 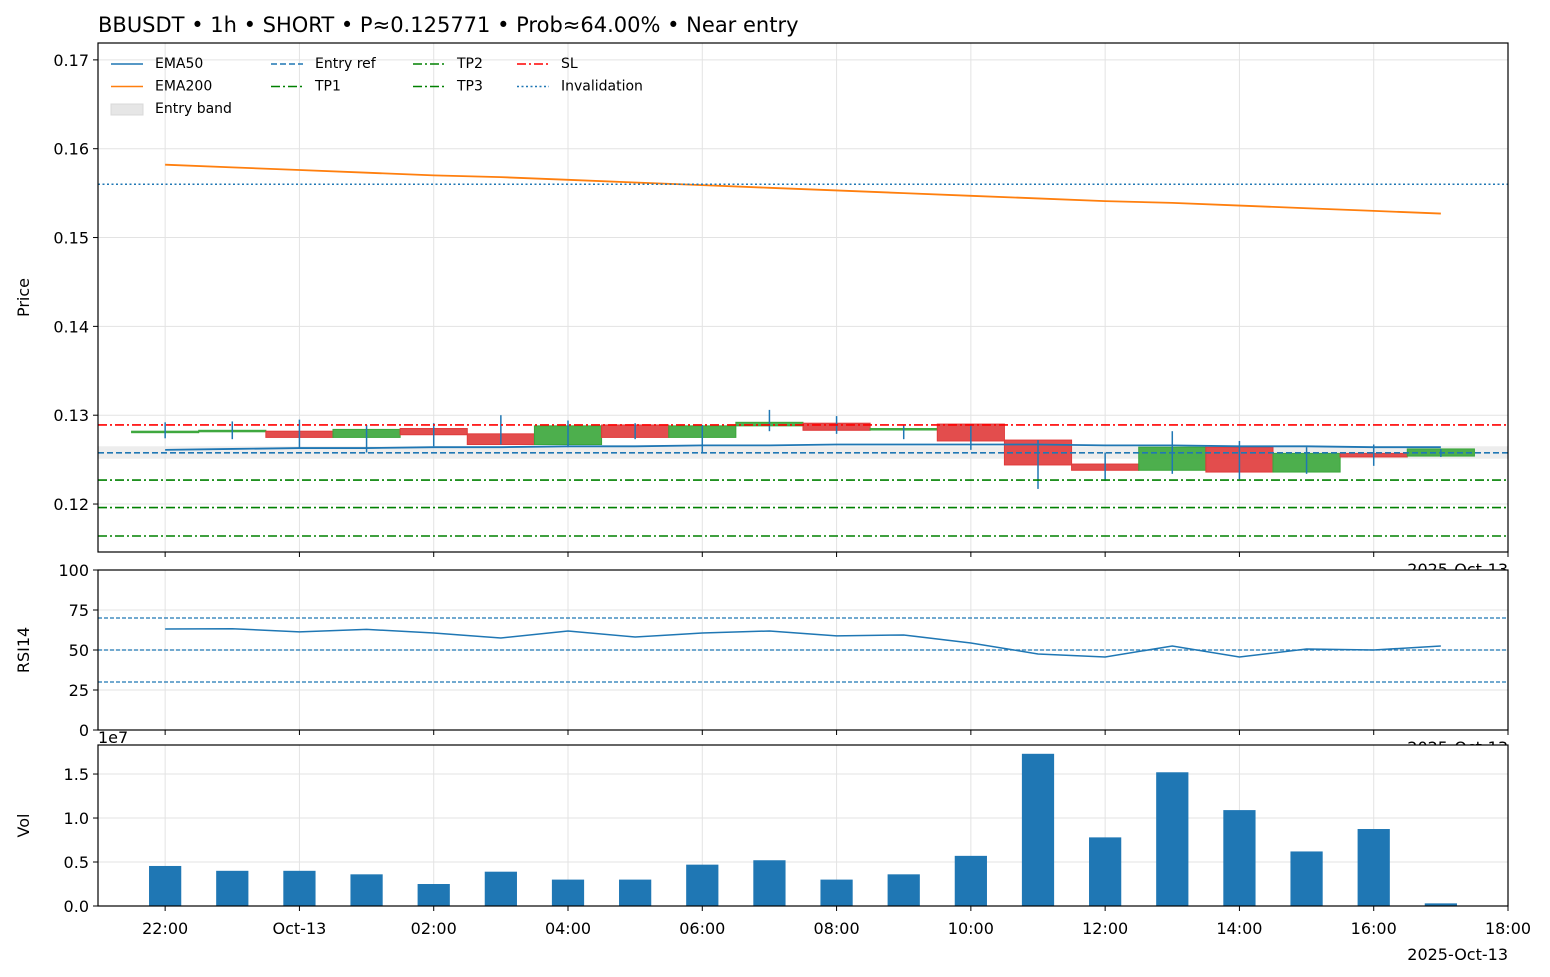 I want to click on y-tick-label: 0.14, so click(x=71, y=326).